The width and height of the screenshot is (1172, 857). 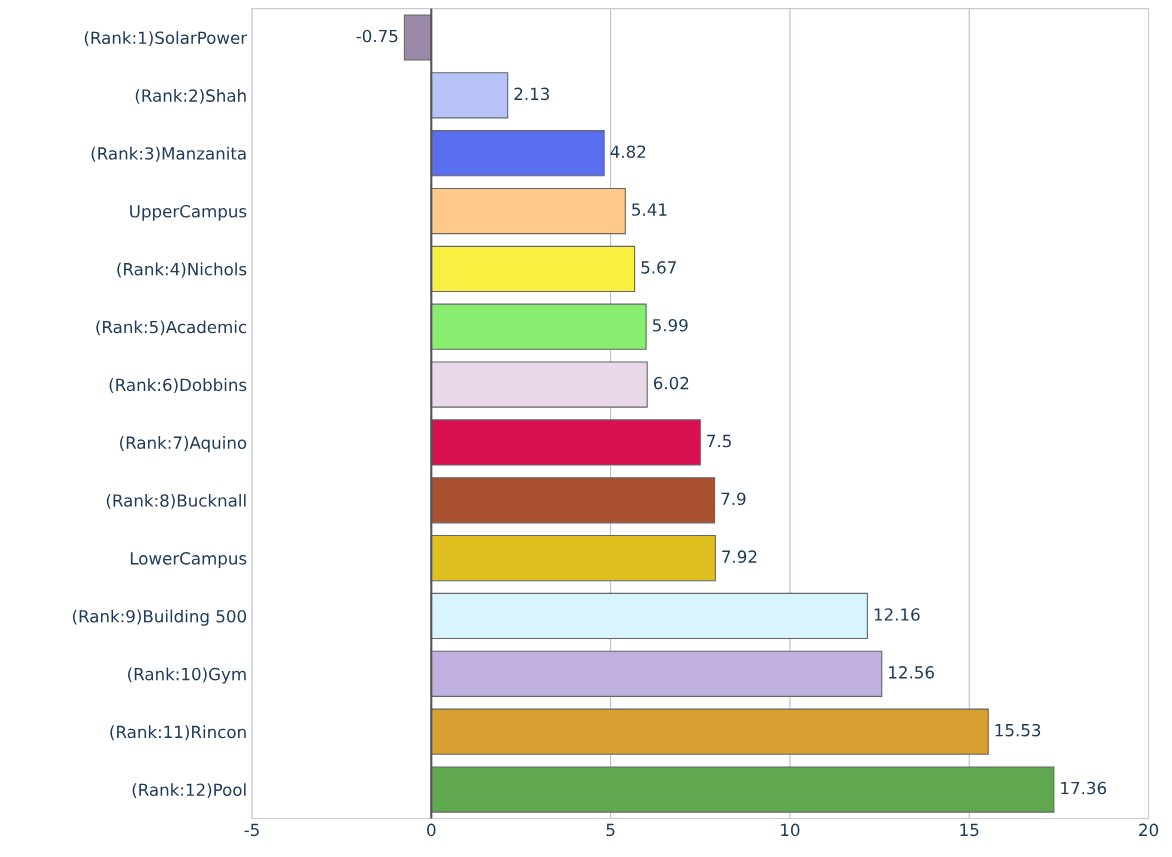 What do you see at coordinates (187, 675) in the screenshot?
I see `y-tick-label: (Rank:10)Gym` at bounding box center [187, 675].